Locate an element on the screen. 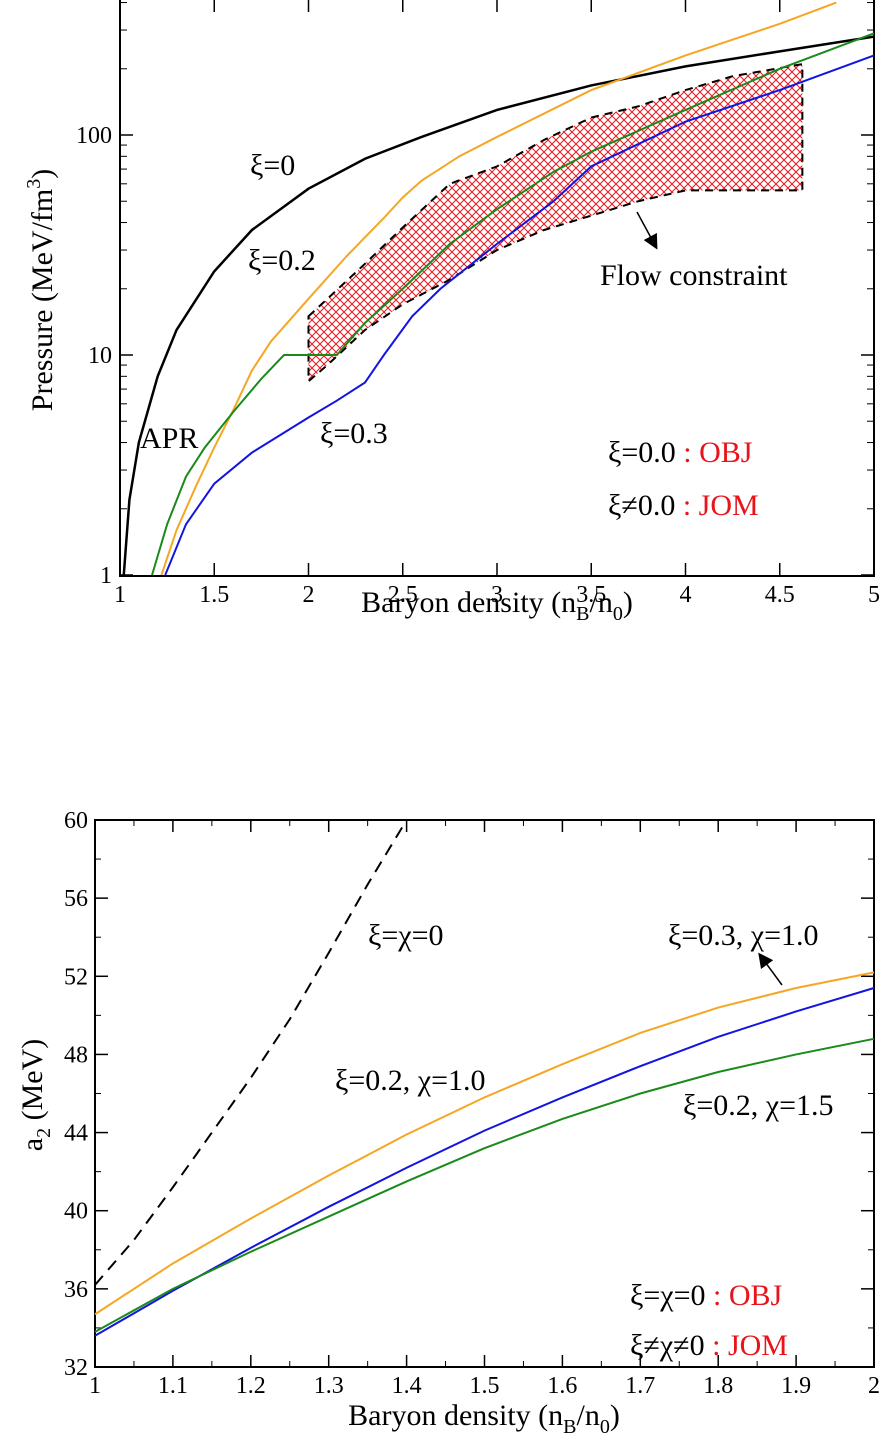  legend2-row-2-right: : JOM is located at coordinates (746, 1345).